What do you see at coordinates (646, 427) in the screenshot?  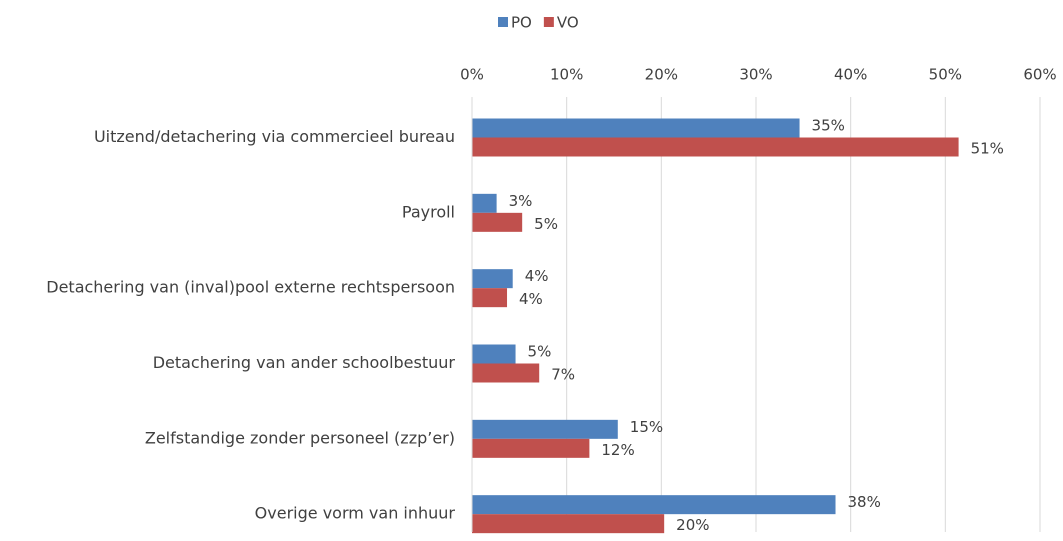 I see `data-label: 15%` at bounding box center [646, 427].